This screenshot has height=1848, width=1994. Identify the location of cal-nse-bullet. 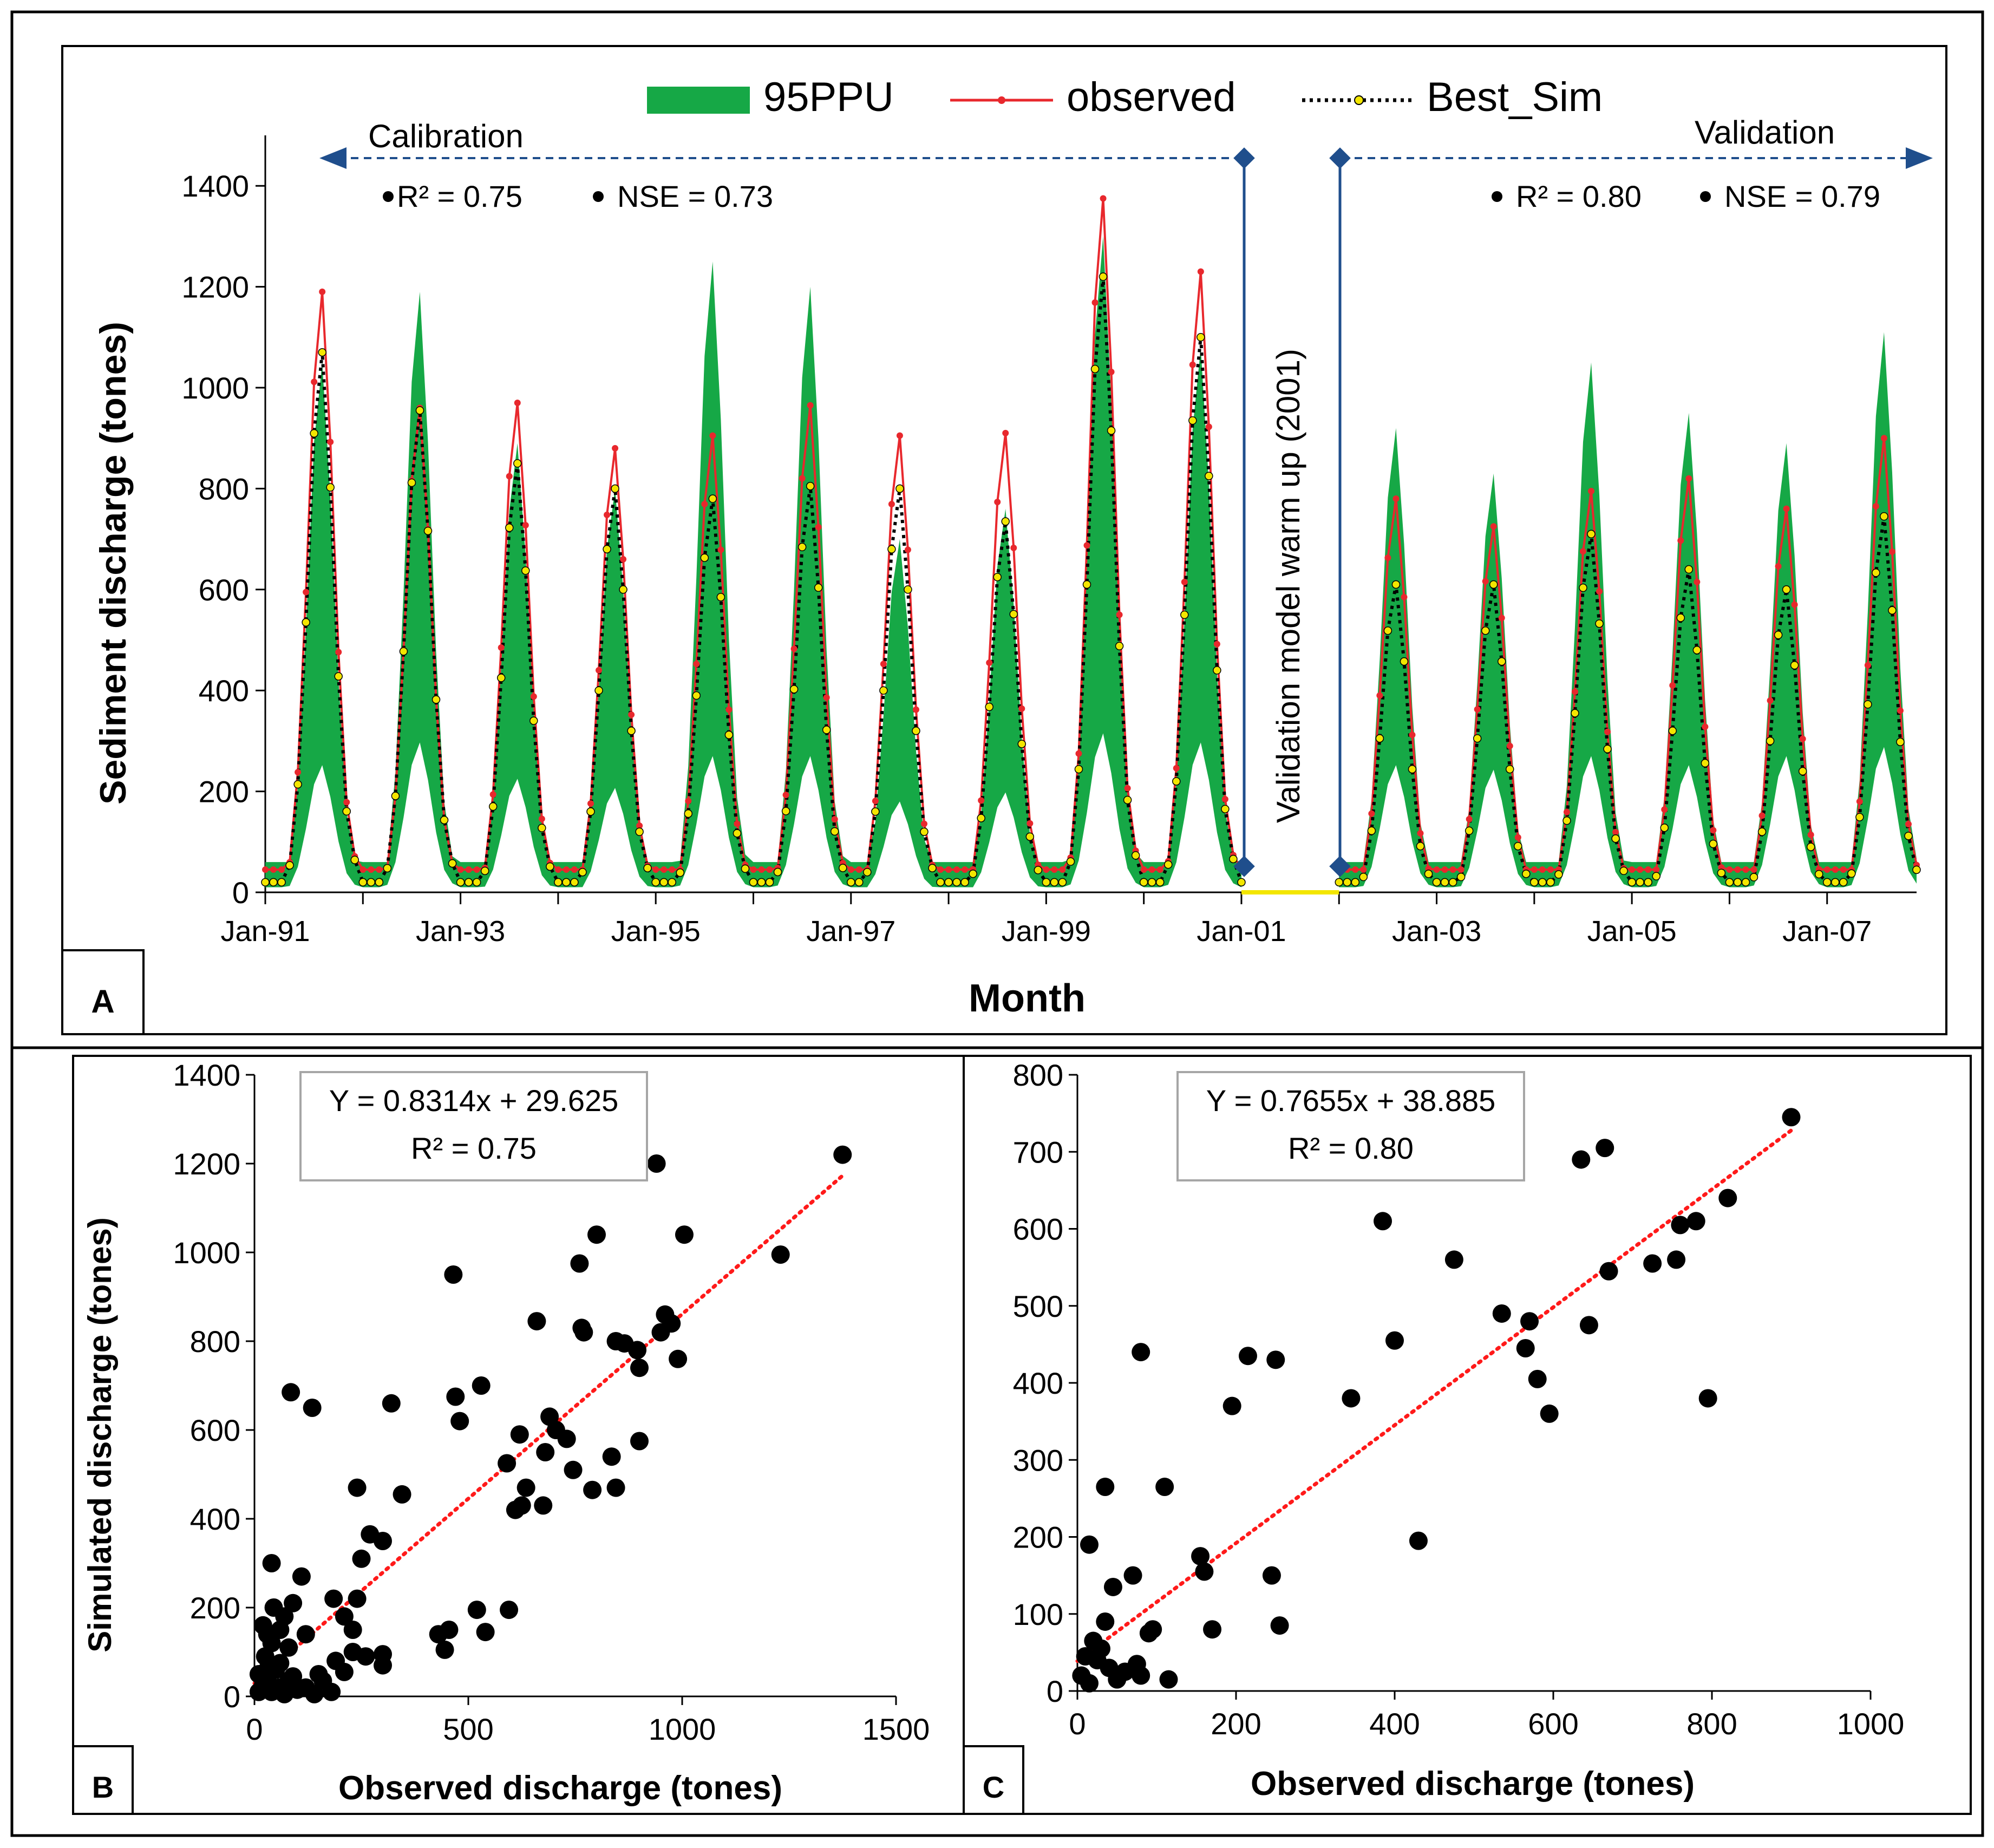
(598, 196).